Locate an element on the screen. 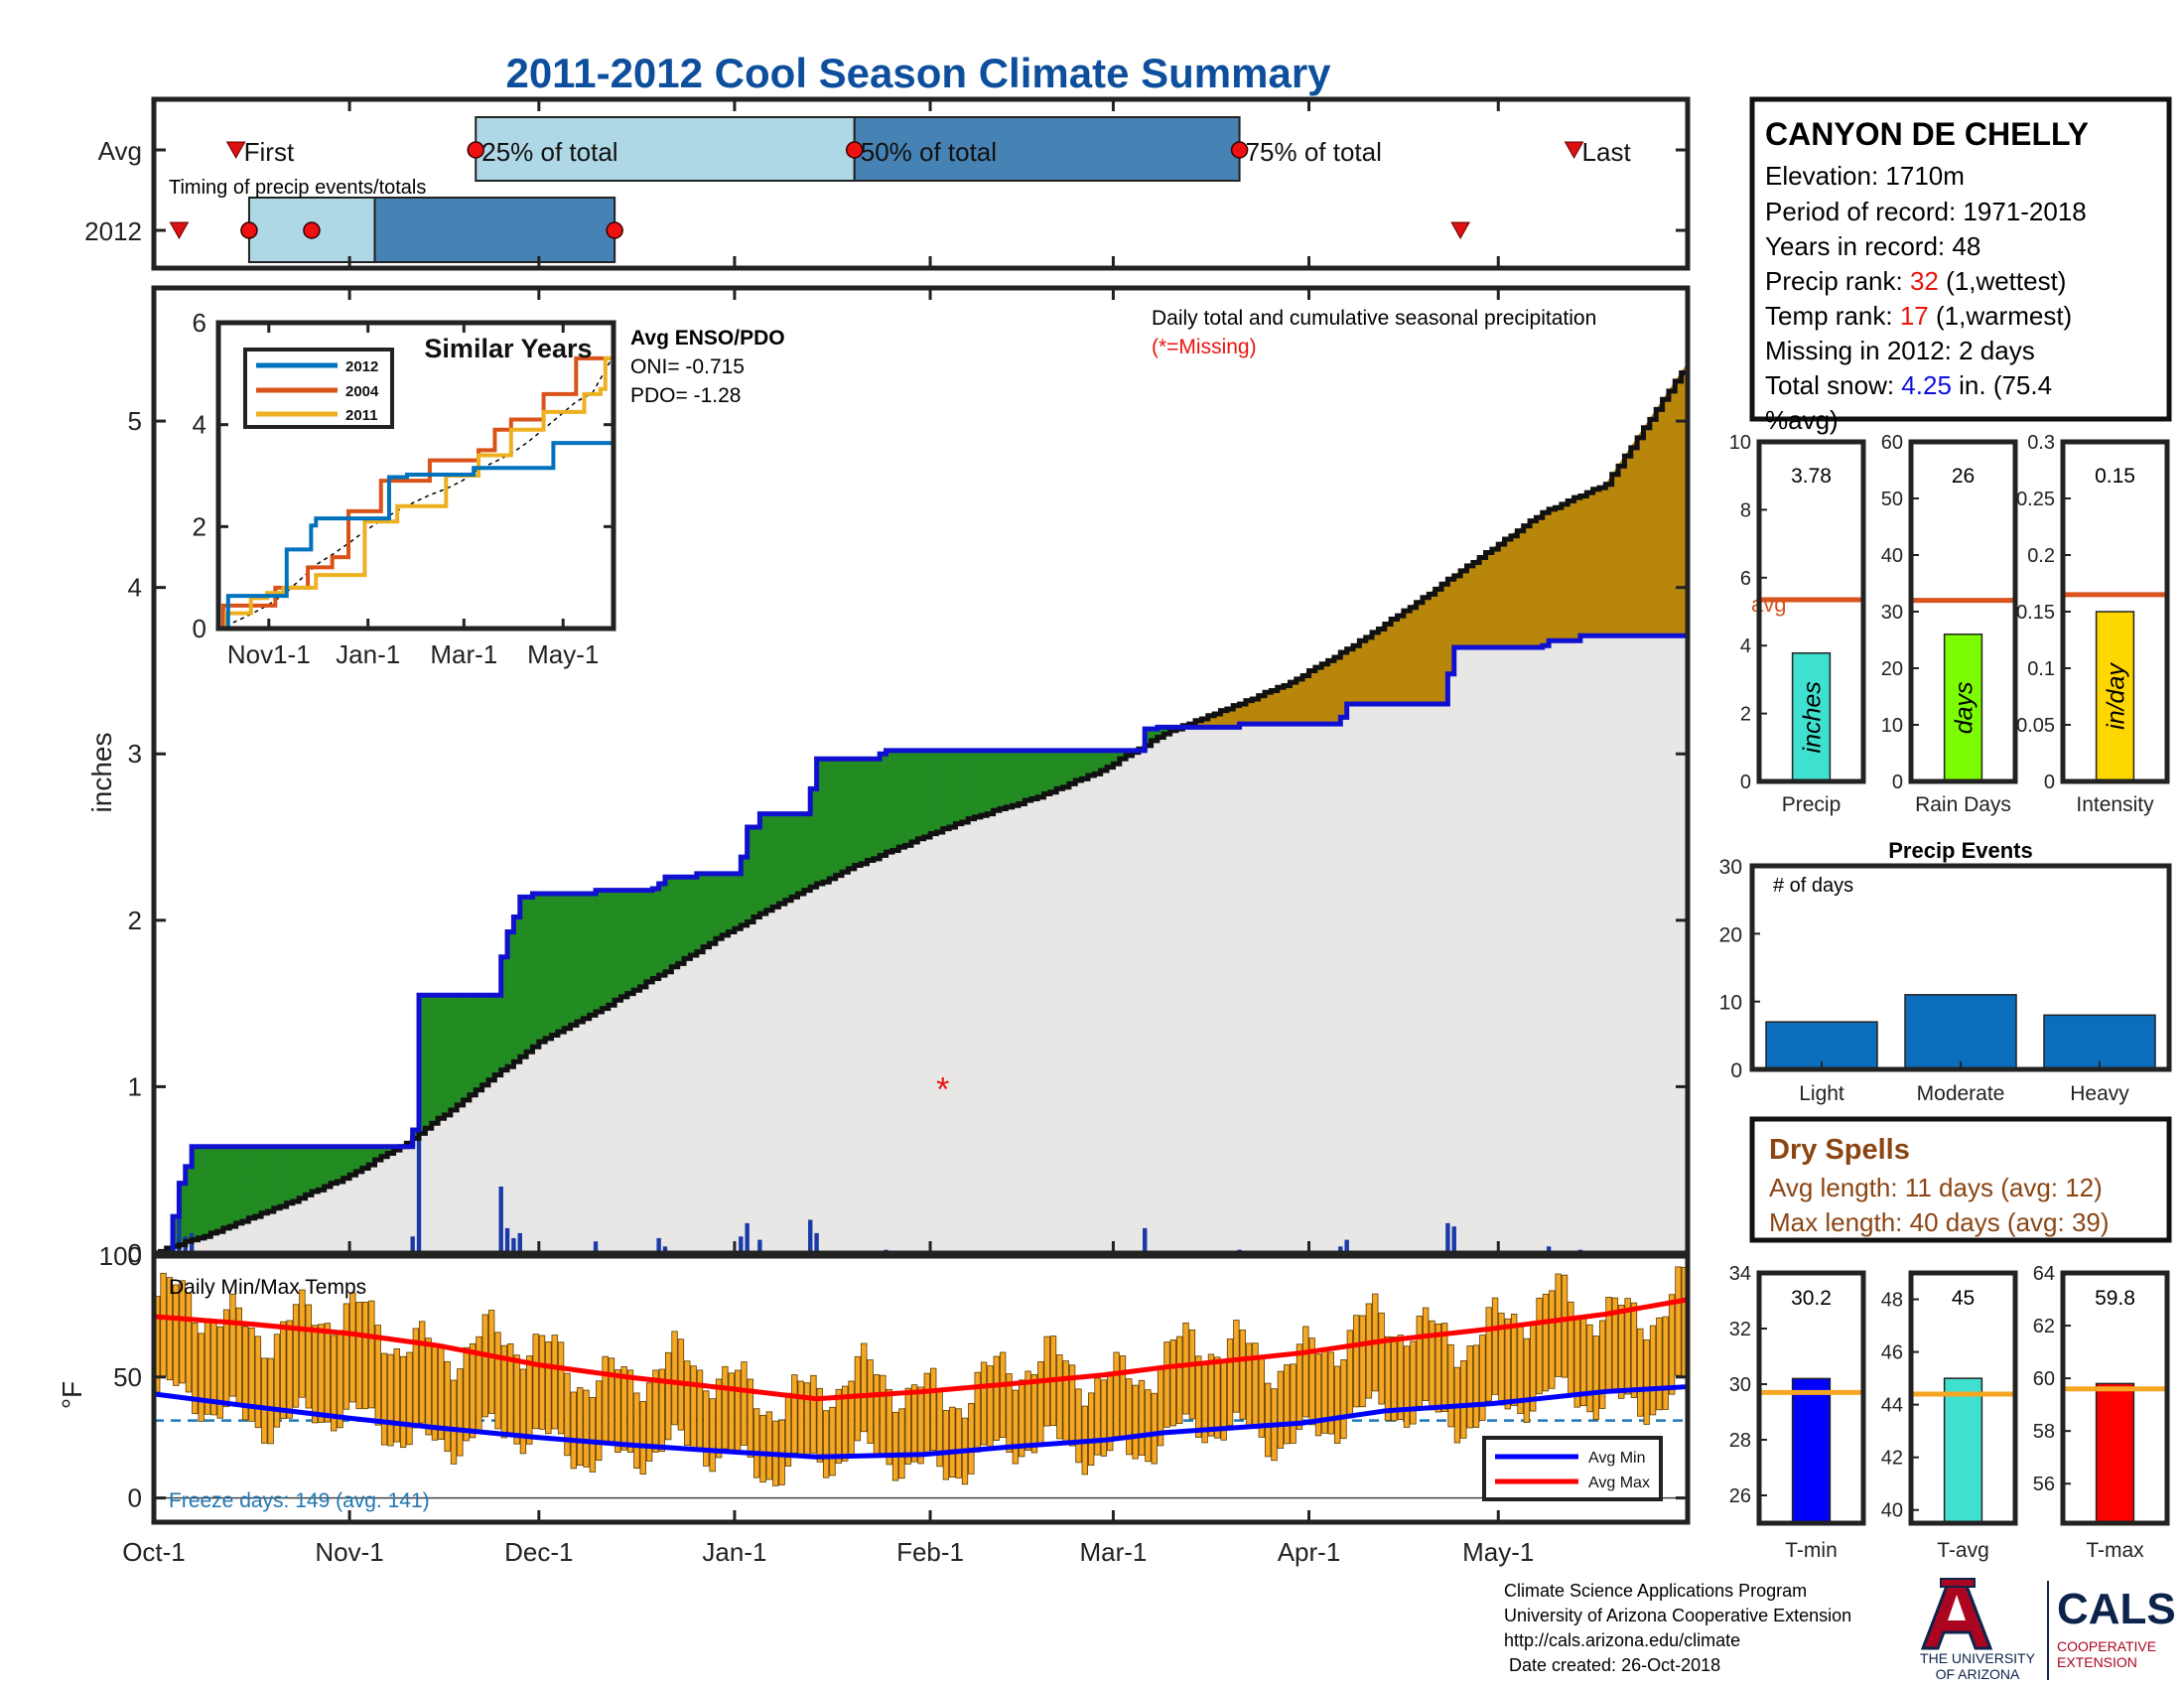 The height and width of the screenshot is (1688, 2184). mini-ytick-label: 0.2 is located at coordinates (2041, 556).